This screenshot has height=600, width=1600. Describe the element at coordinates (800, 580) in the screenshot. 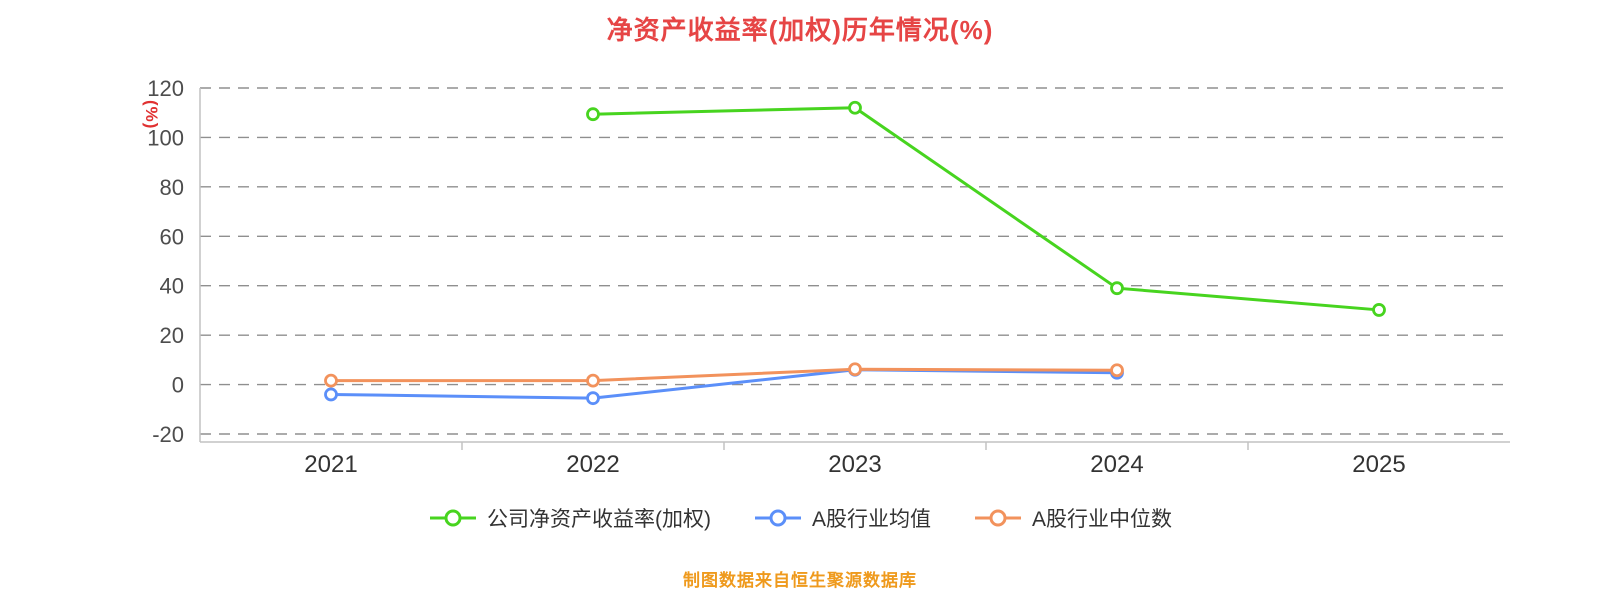

I see `data-source-note: 制图数据来自恒生聚源数据库` at that location.